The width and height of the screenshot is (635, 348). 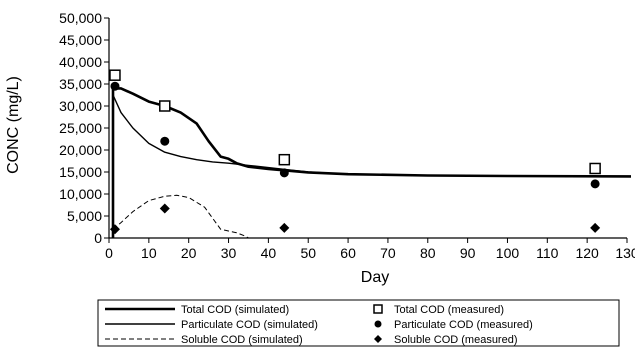 I want to click on x-tick-label: 120, so click(x=587, y=253).